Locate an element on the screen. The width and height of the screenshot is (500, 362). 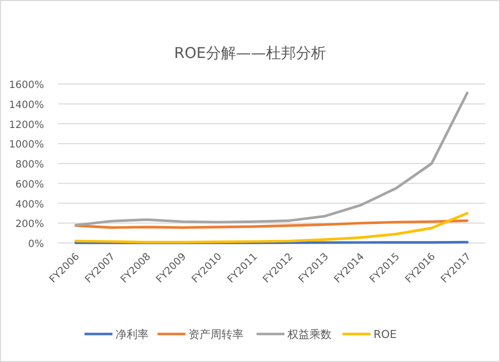
y-tick-label: 800% is located at coordinates (29, 165).